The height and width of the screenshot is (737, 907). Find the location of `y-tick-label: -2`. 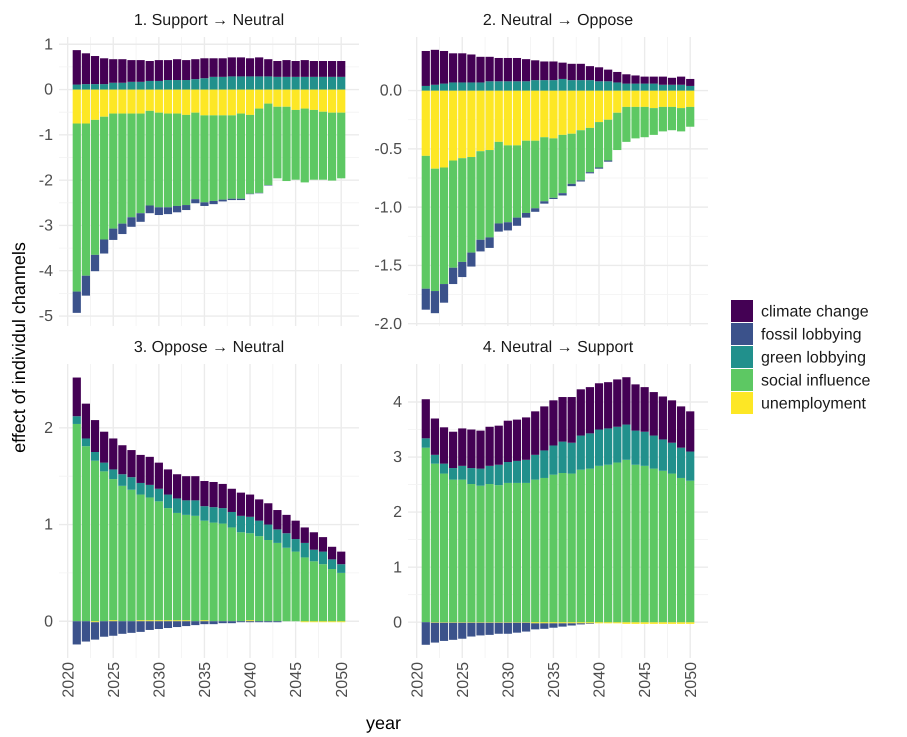

y-tick-label: -2 is located at coordinates (46, 181).